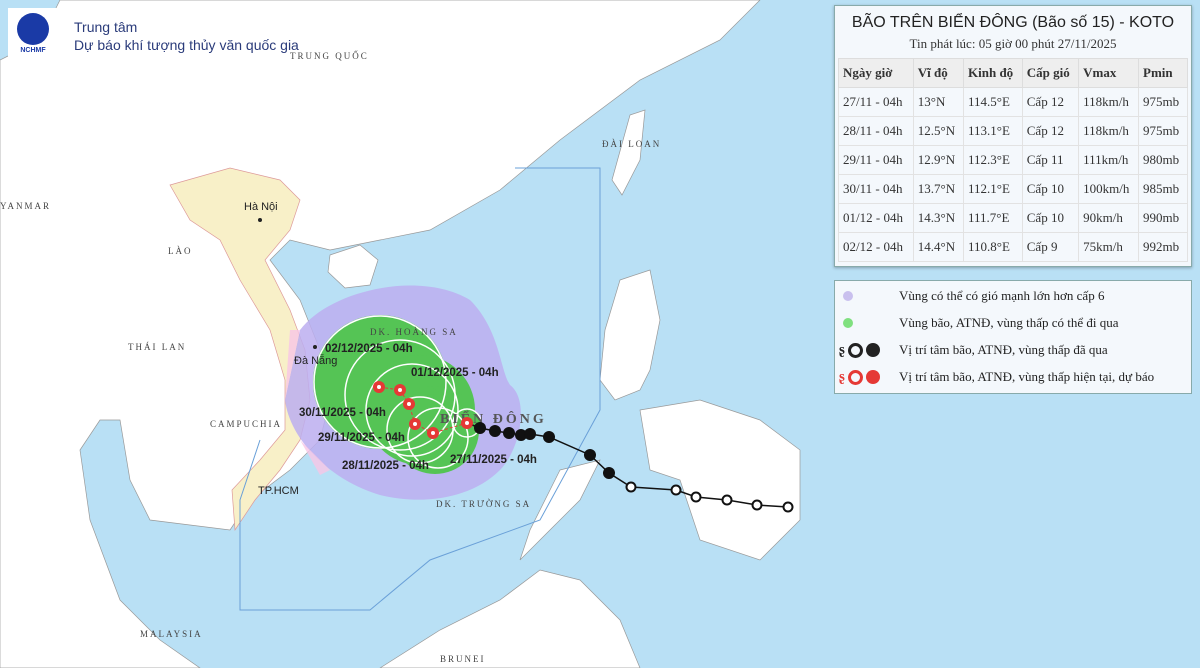 Image resolution: width=1200 pixels, height=668 pixels. Describe the element at coordinates (1163, 73) in the screenshot. I see `column-header: Pmin` at that location.